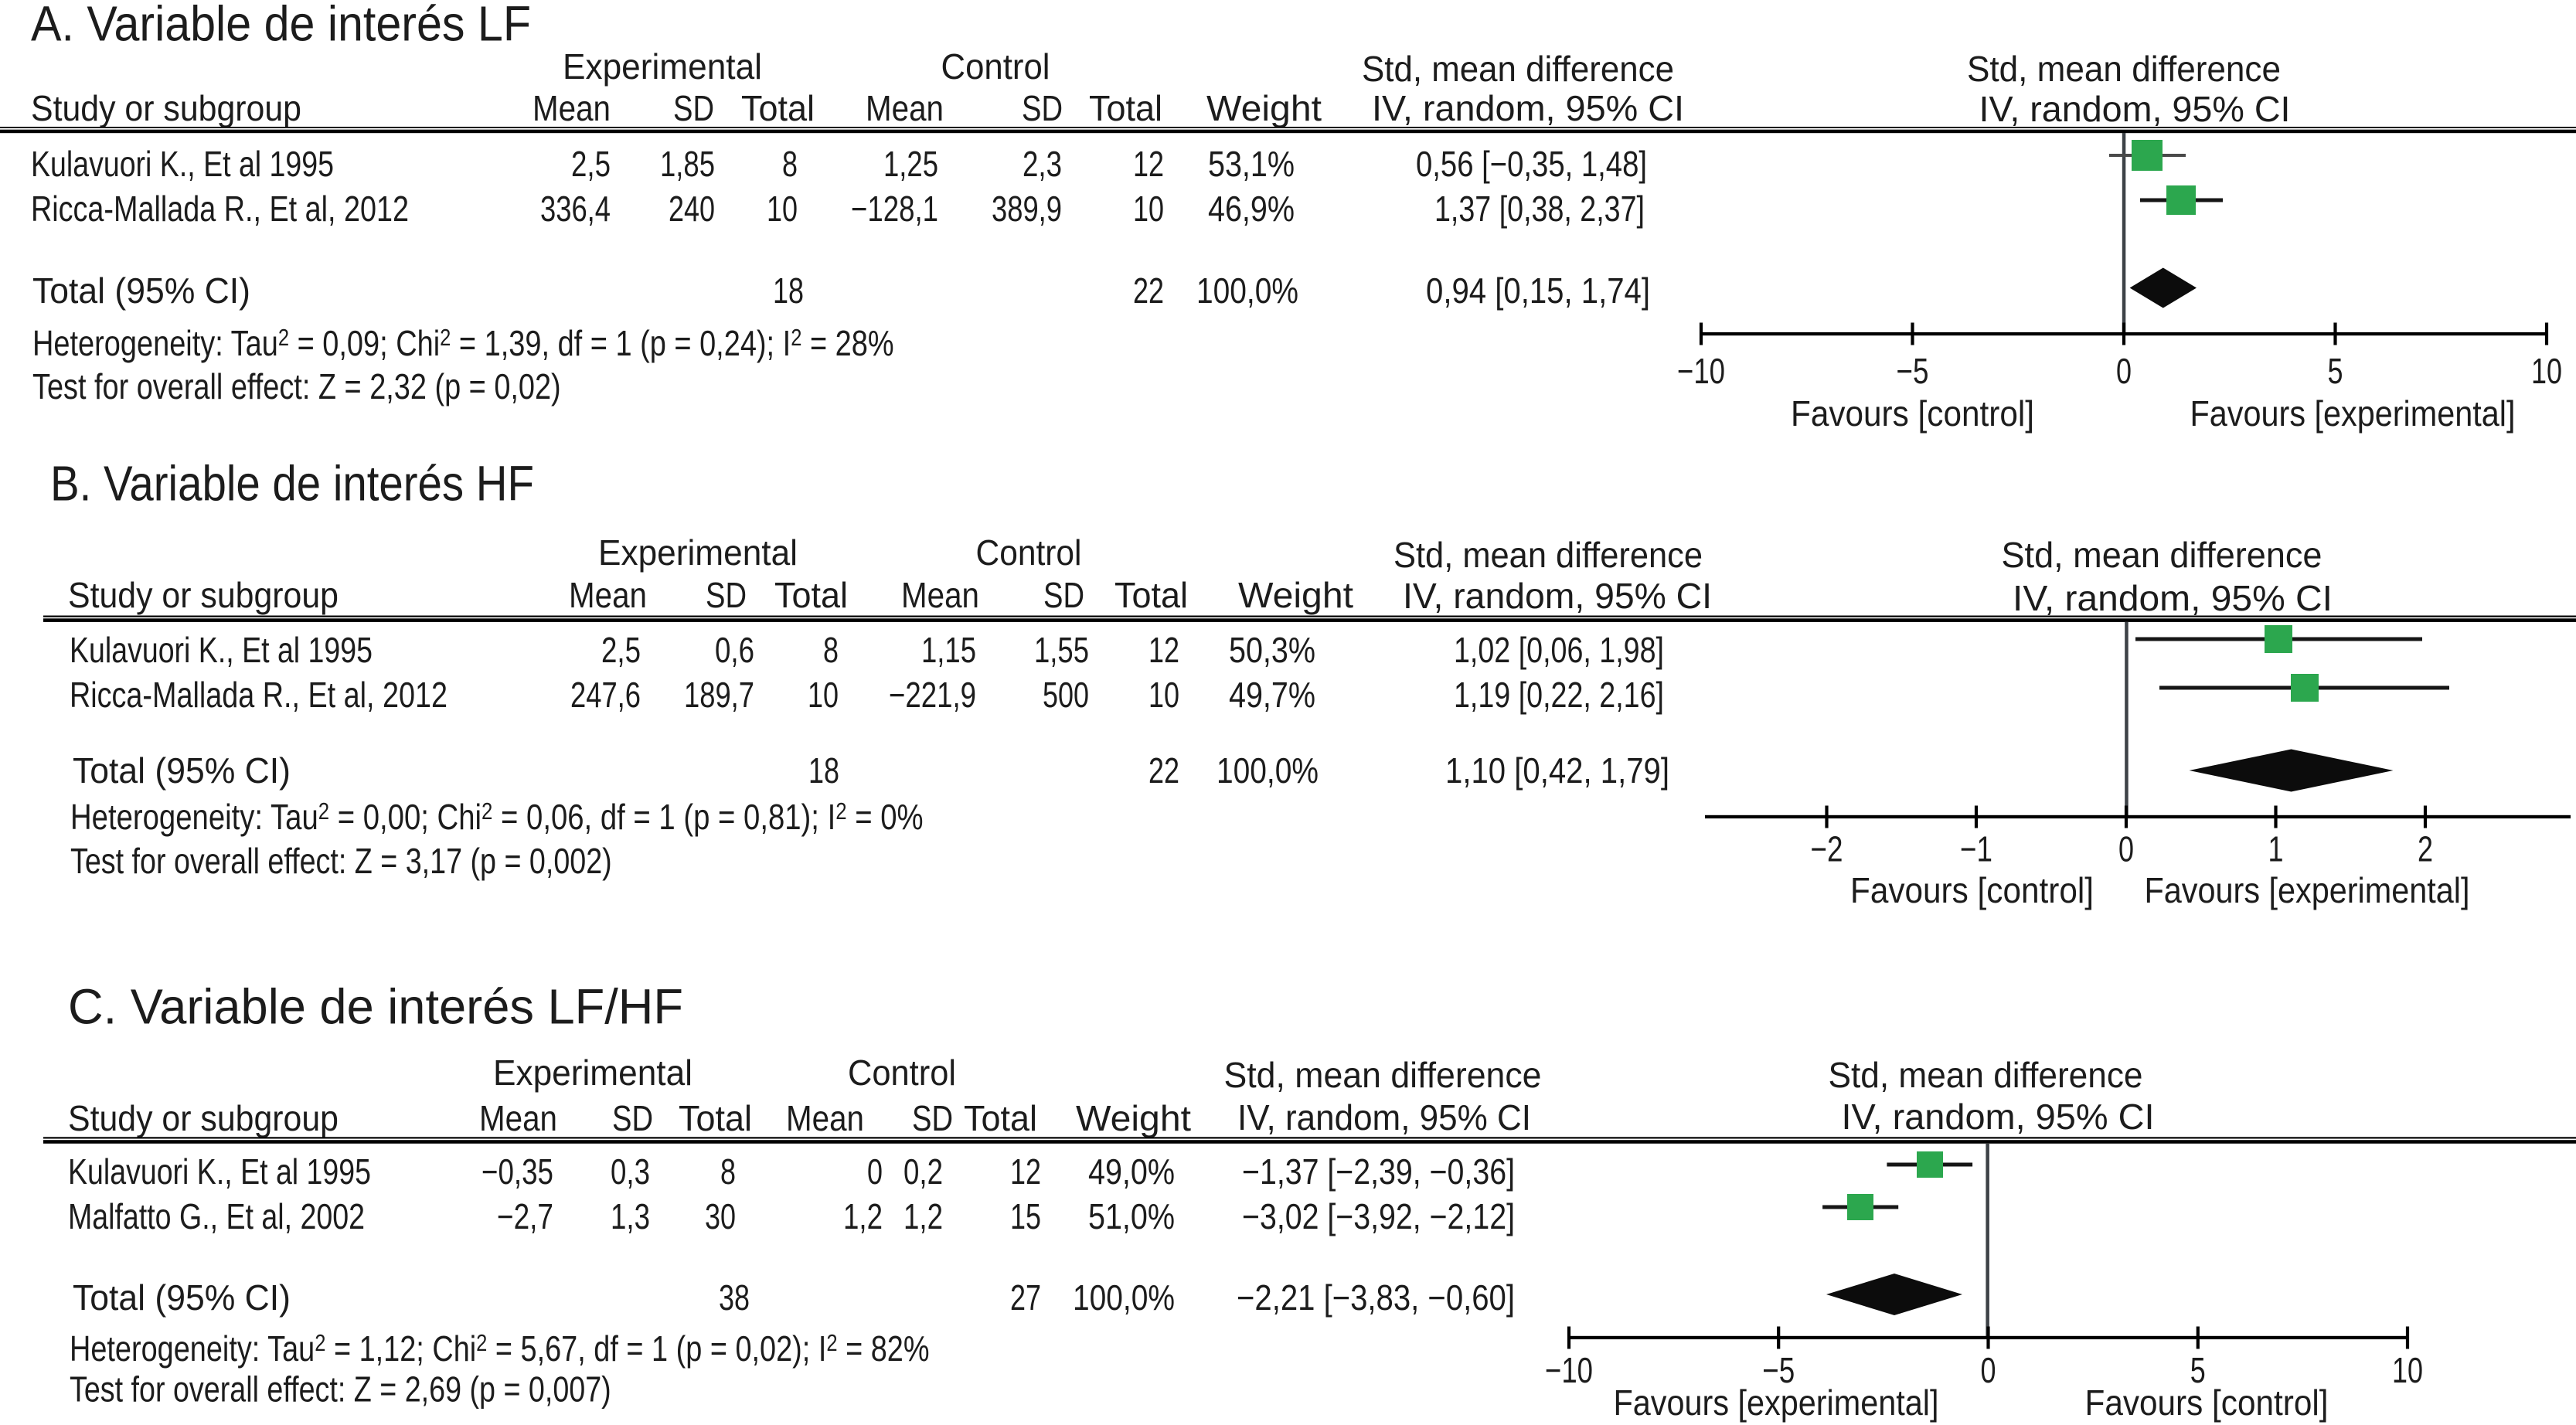 The image size is (2576, 1425). Describe the element at coordinates (948, 650) in the screenshot. I see `svg-text: 1,15` at that location.